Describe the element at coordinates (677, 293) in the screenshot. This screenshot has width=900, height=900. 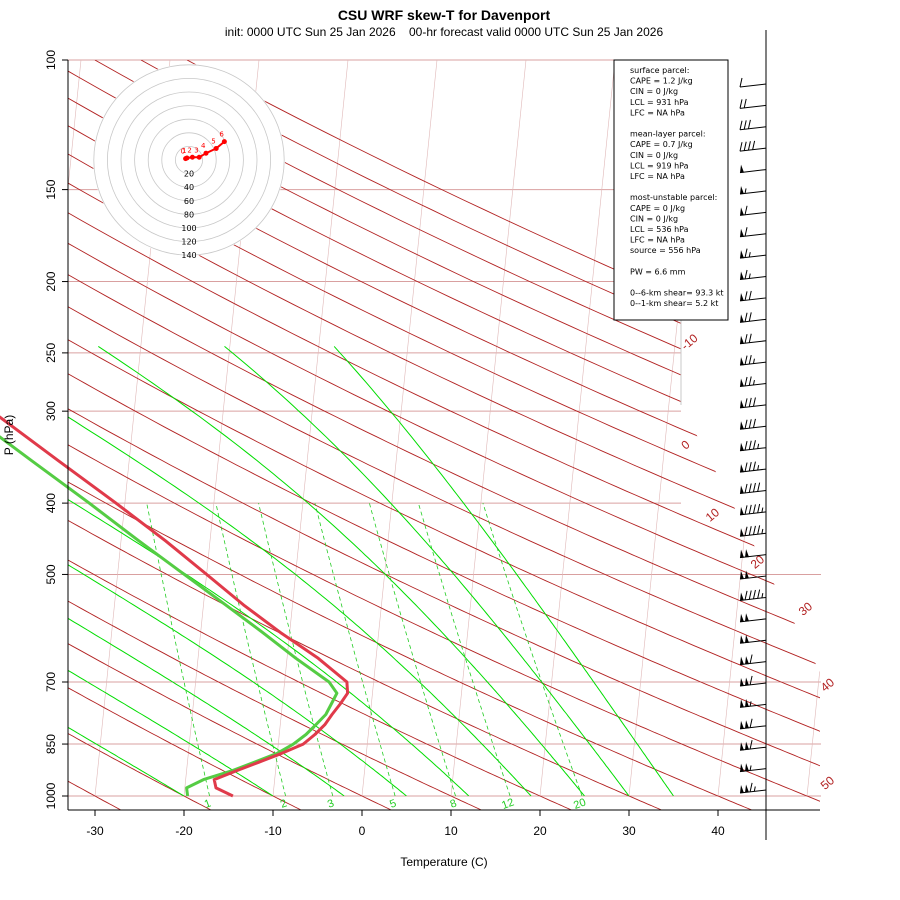
I see `info-line: 0--6-km shear= 93.3 kt` at that location.